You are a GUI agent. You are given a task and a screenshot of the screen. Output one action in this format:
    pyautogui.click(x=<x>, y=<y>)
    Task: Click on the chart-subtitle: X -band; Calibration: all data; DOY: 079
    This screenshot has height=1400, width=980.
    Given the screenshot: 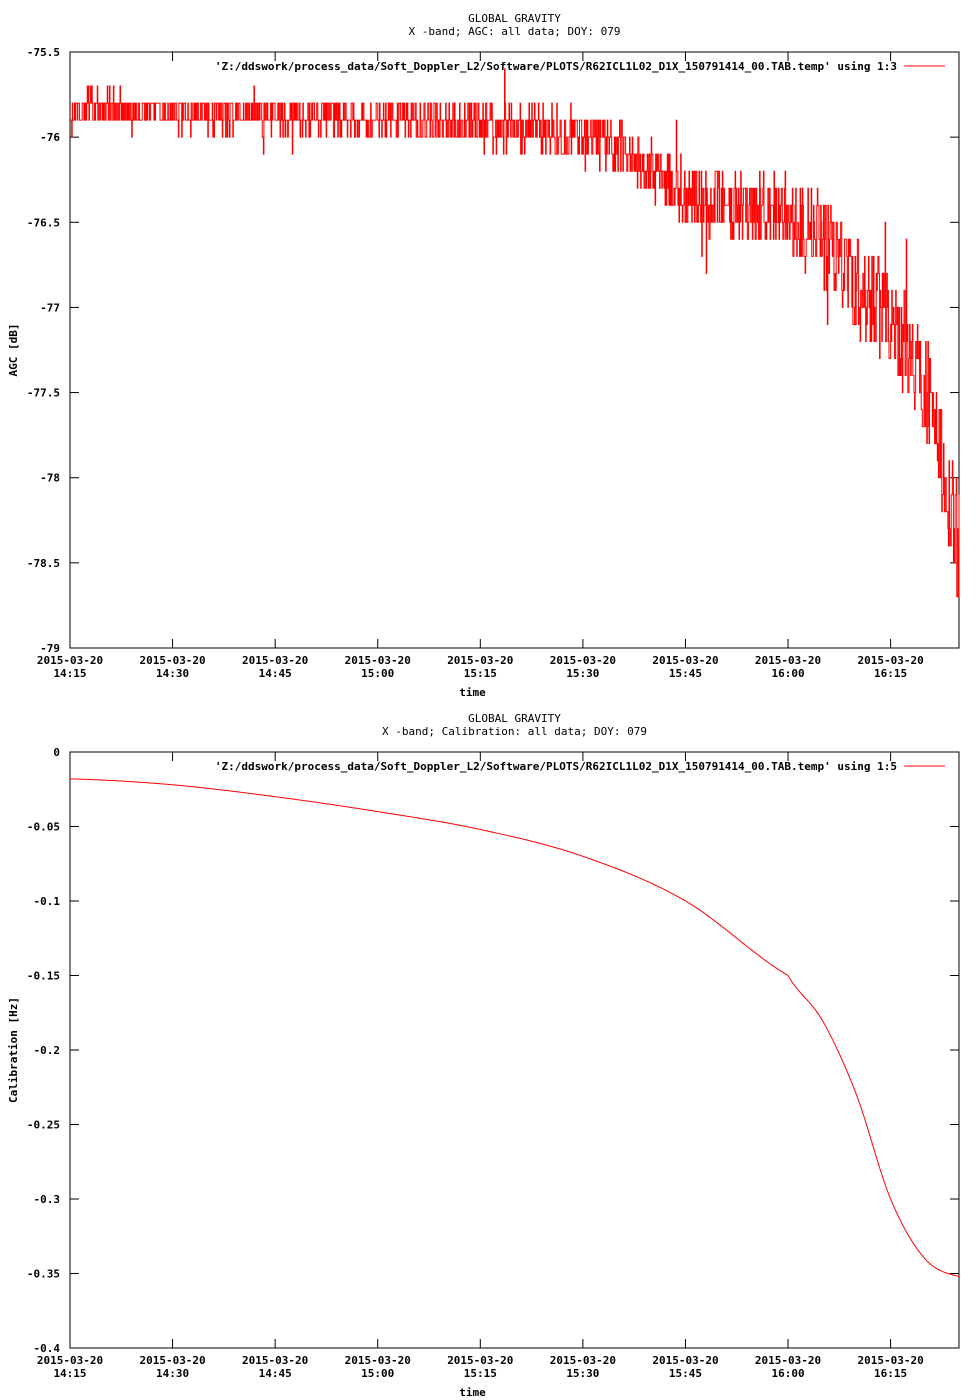 What is the action you would take?
    pyautogui.click(x=514, y=731)
    